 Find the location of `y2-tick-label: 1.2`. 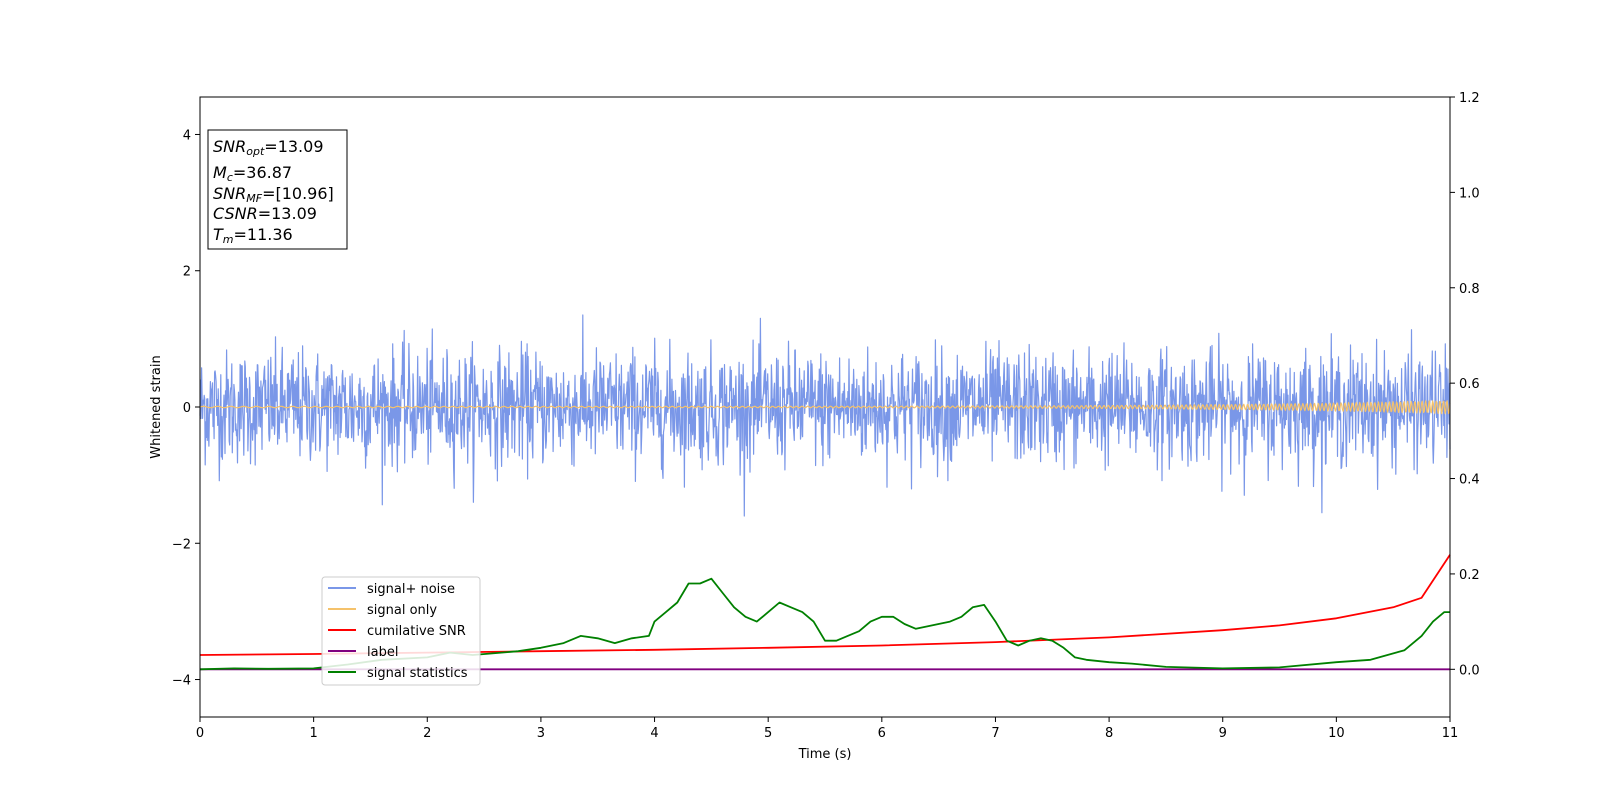

y2-tick-label: 1.2 is located at coordinates (1469, 98).